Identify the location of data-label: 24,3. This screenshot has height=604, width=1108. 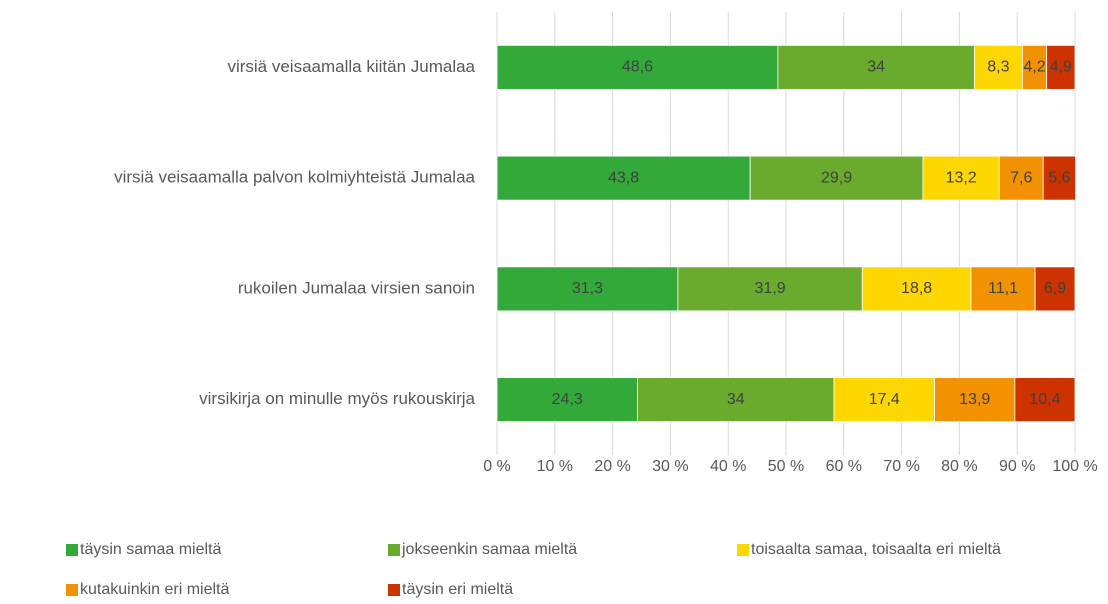
(567, 399).